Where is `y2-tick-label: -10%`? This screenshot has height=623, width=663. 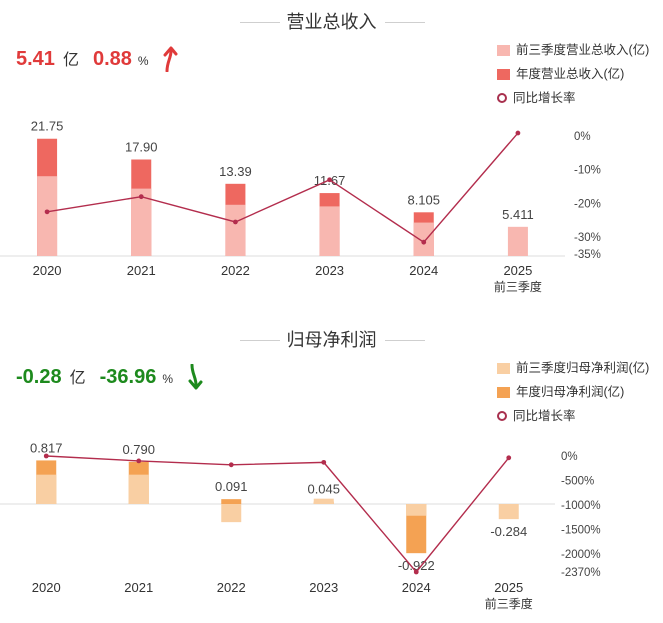
y2-tick-label: -10% is located at coordinates (587, 171).